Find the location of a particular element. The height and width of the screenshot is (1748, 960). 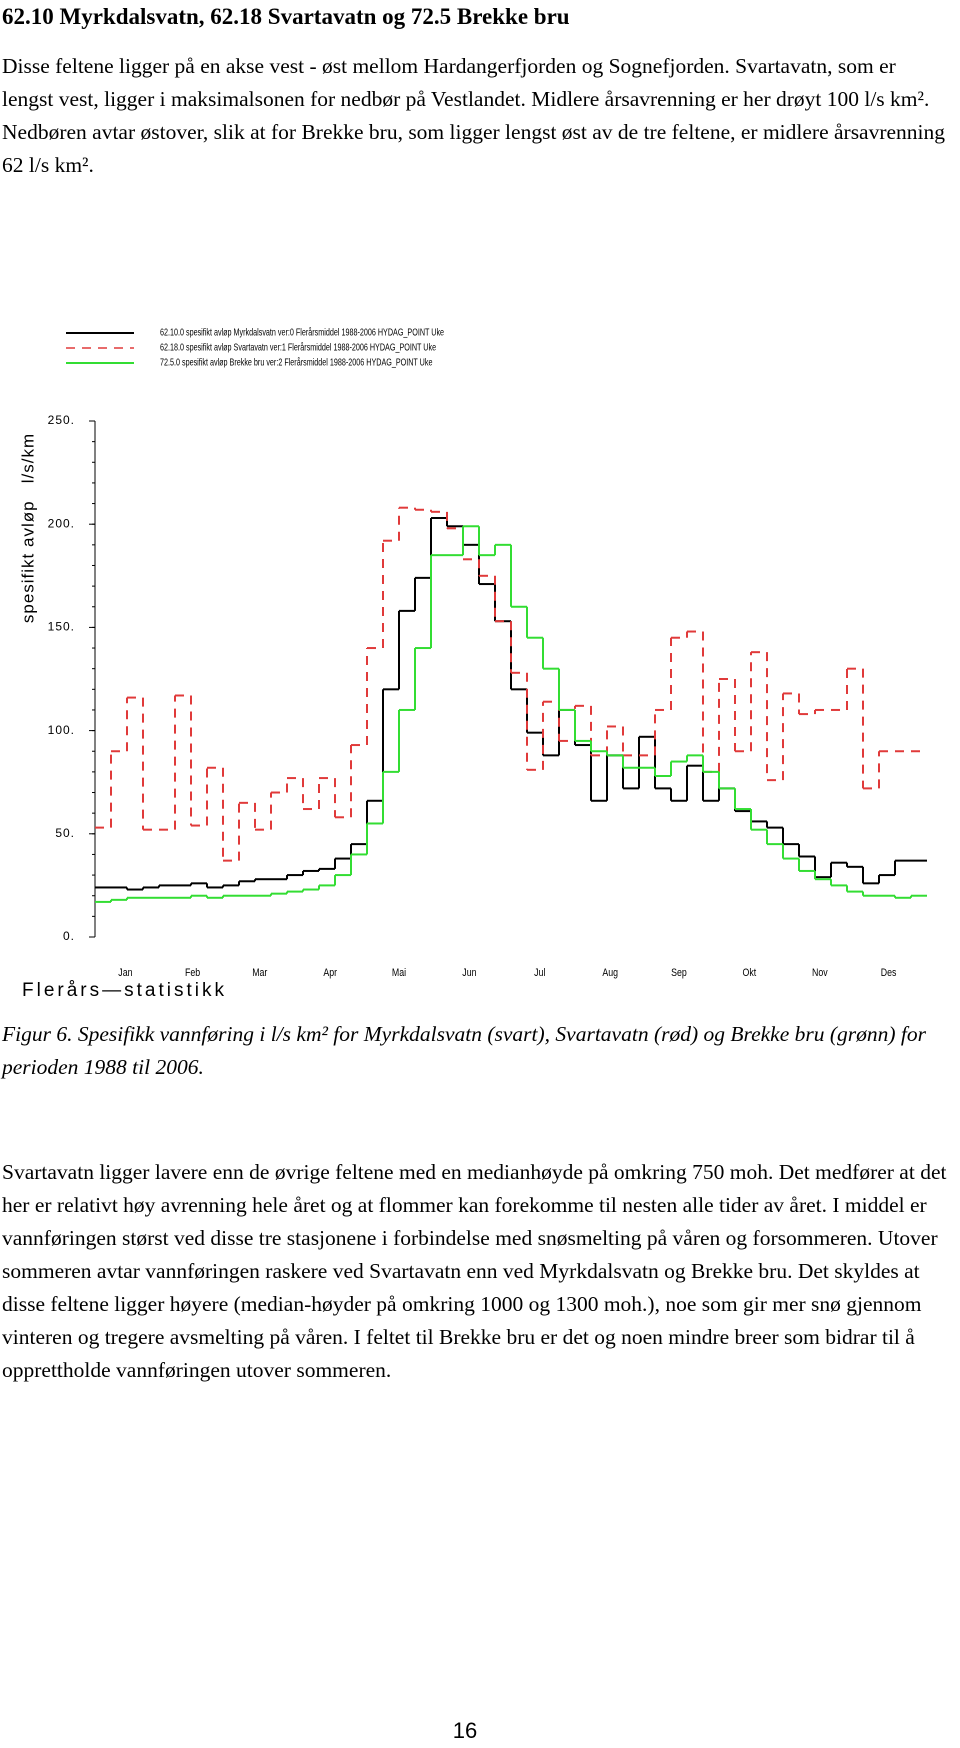

y-axis-label: spesifikt avløp l/s/km is located at coordinates (27, 528).